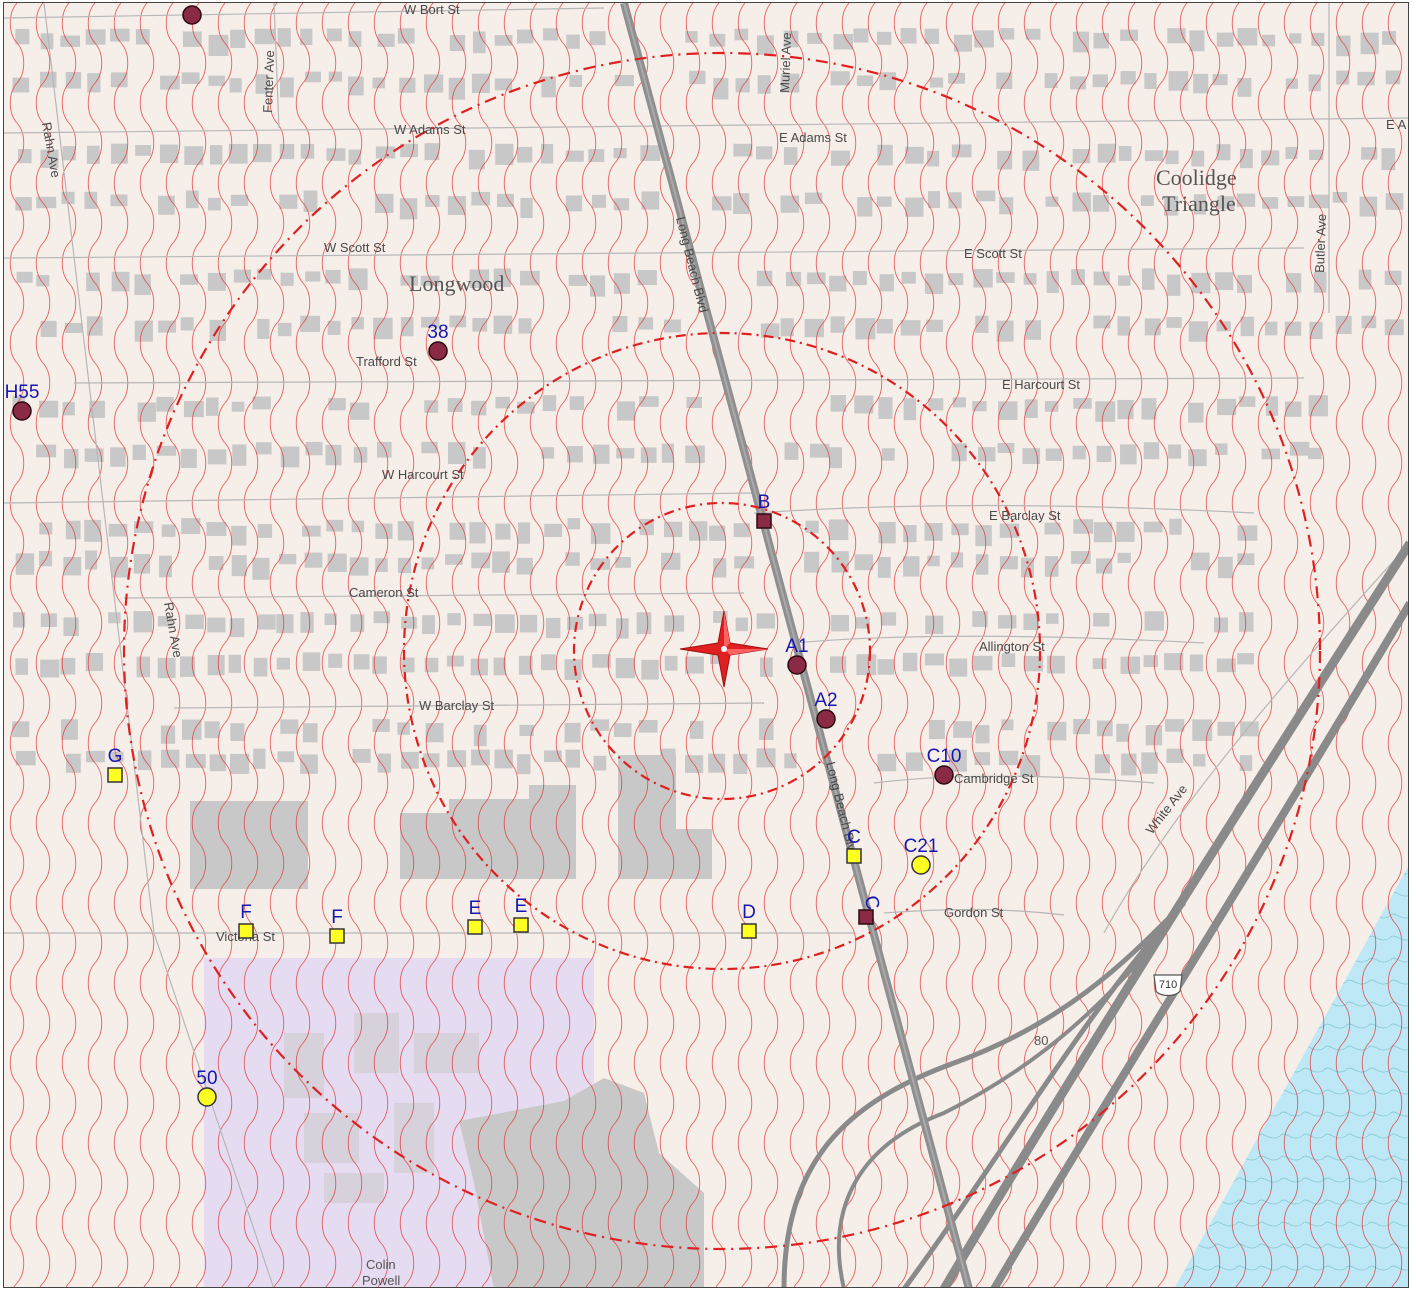 Image resolution: width=1416 pixels, height=1292 pixels. Describe the element at coordinates (921, 846) in the screenshot. I see `site-label: C21` at that location.